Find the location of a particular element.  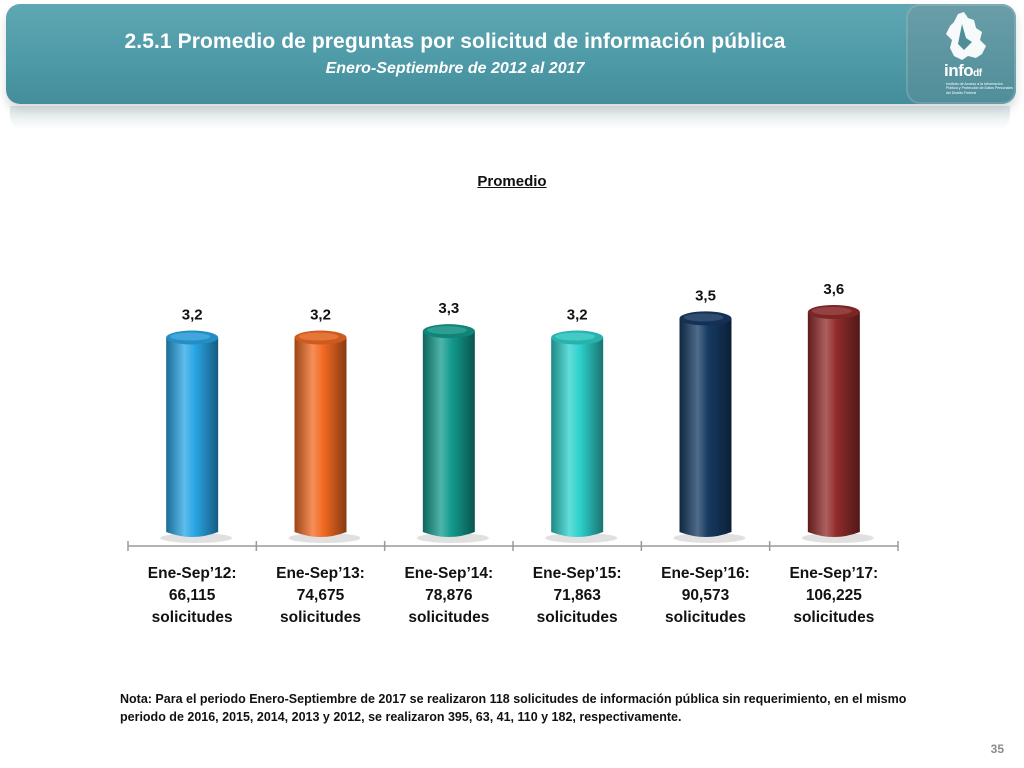

category-label: 106,225 is located at coordinates (834, 595).